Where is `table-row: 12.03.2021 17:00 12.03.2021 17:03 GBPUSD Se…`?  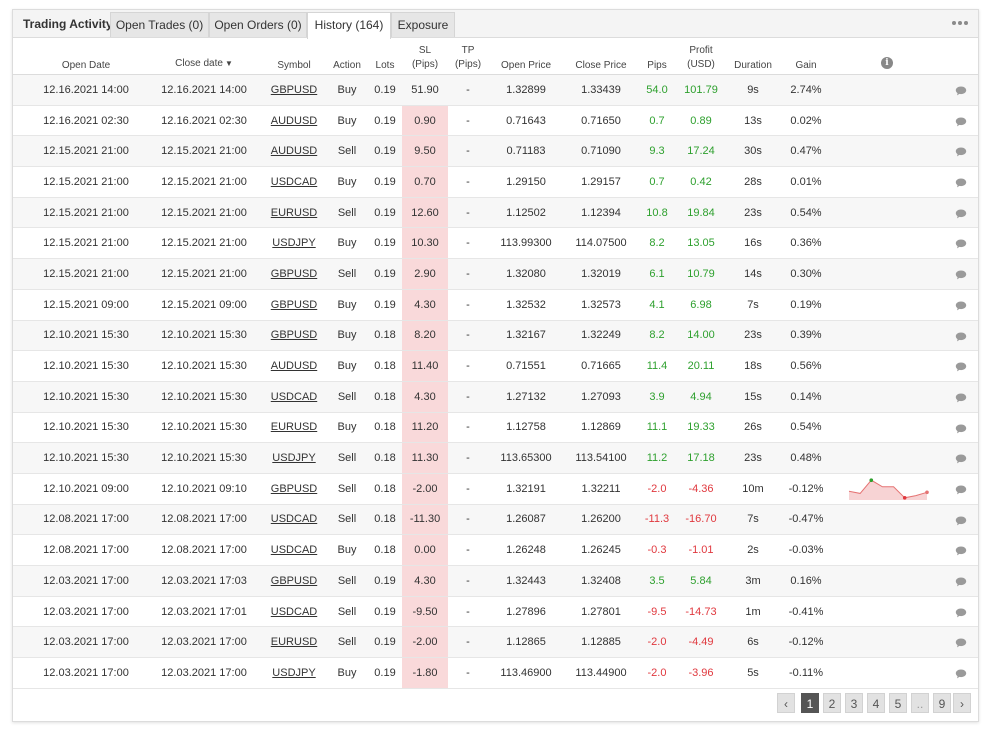 table-row: 12.03.2021 17:00 12.03.2021 17:03 GBPUSD Se… is located at coordinates (495, 581).